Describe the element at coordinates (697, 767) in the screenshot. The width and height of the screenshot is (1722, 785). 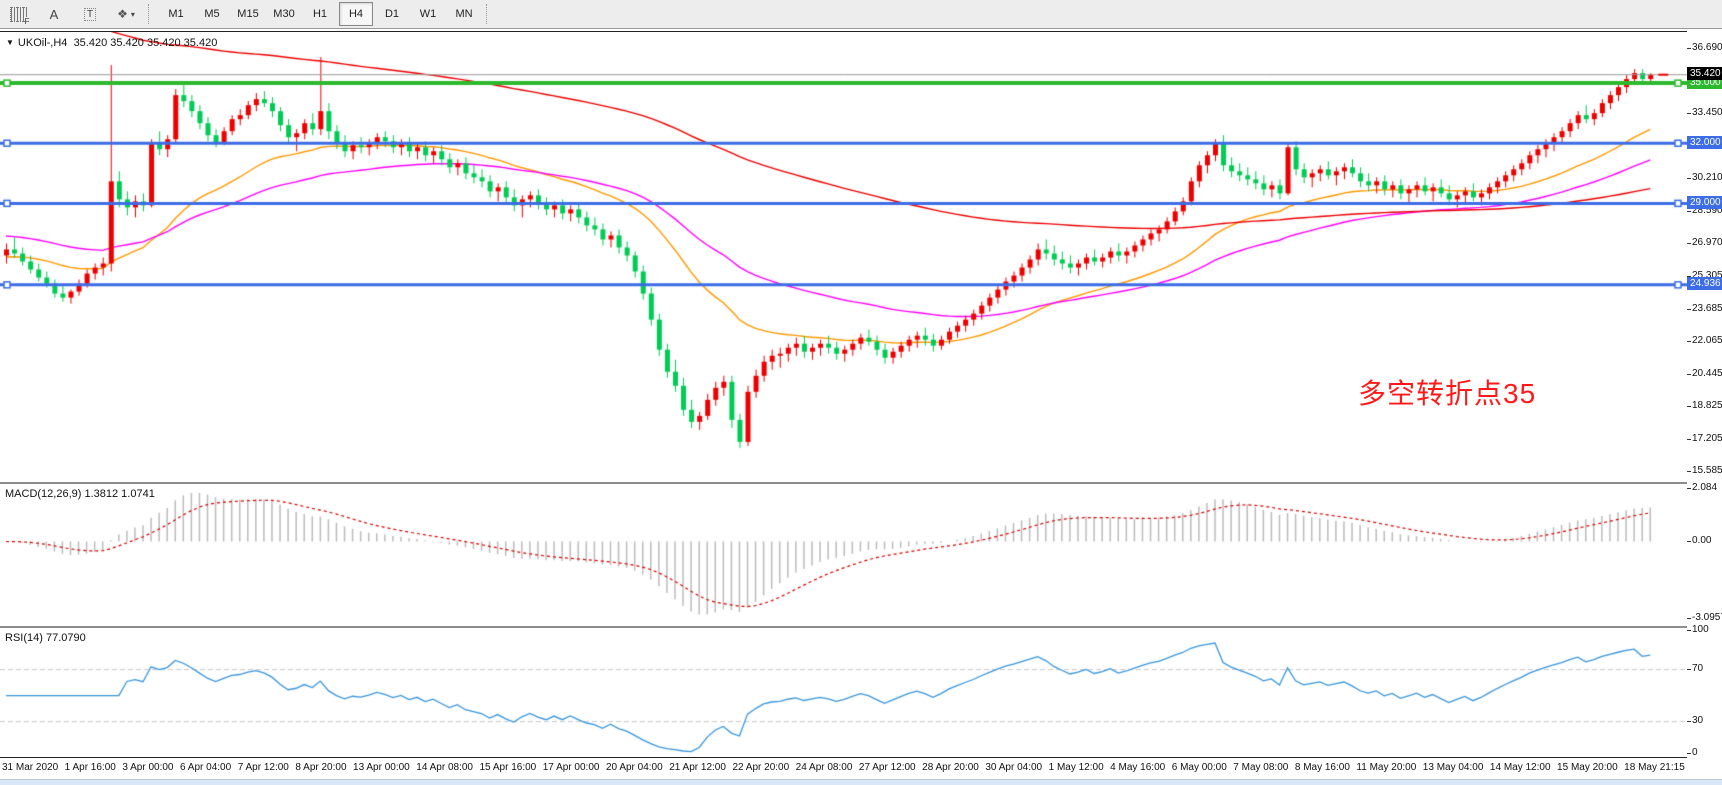
I see `time-tick-label: 21 Apr 12:00` at that location.